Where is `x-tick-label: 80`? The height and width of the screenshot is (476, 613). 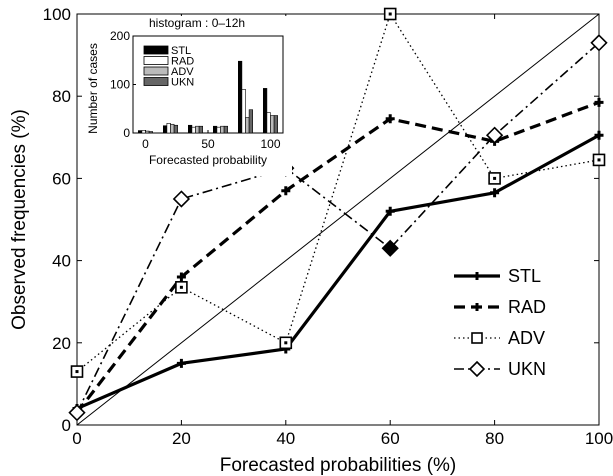
x-tick-label: 80 is located at coordinates (494, 438).